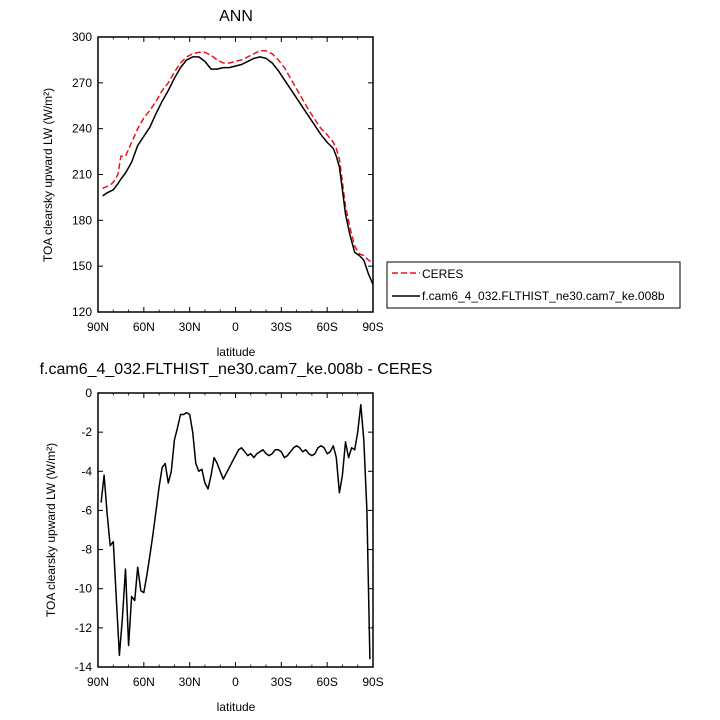  Describe the element at coordinates (326, 682) in the screenshot. I see `bottom-x-tick-label: 60S` at that location.